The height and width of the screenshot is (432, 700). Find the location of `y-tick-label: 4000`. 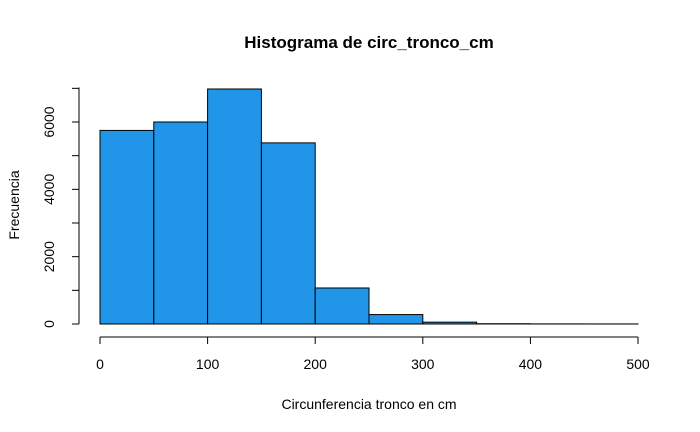

y-tick-label: 4000 is located at coordinates (49, 189).